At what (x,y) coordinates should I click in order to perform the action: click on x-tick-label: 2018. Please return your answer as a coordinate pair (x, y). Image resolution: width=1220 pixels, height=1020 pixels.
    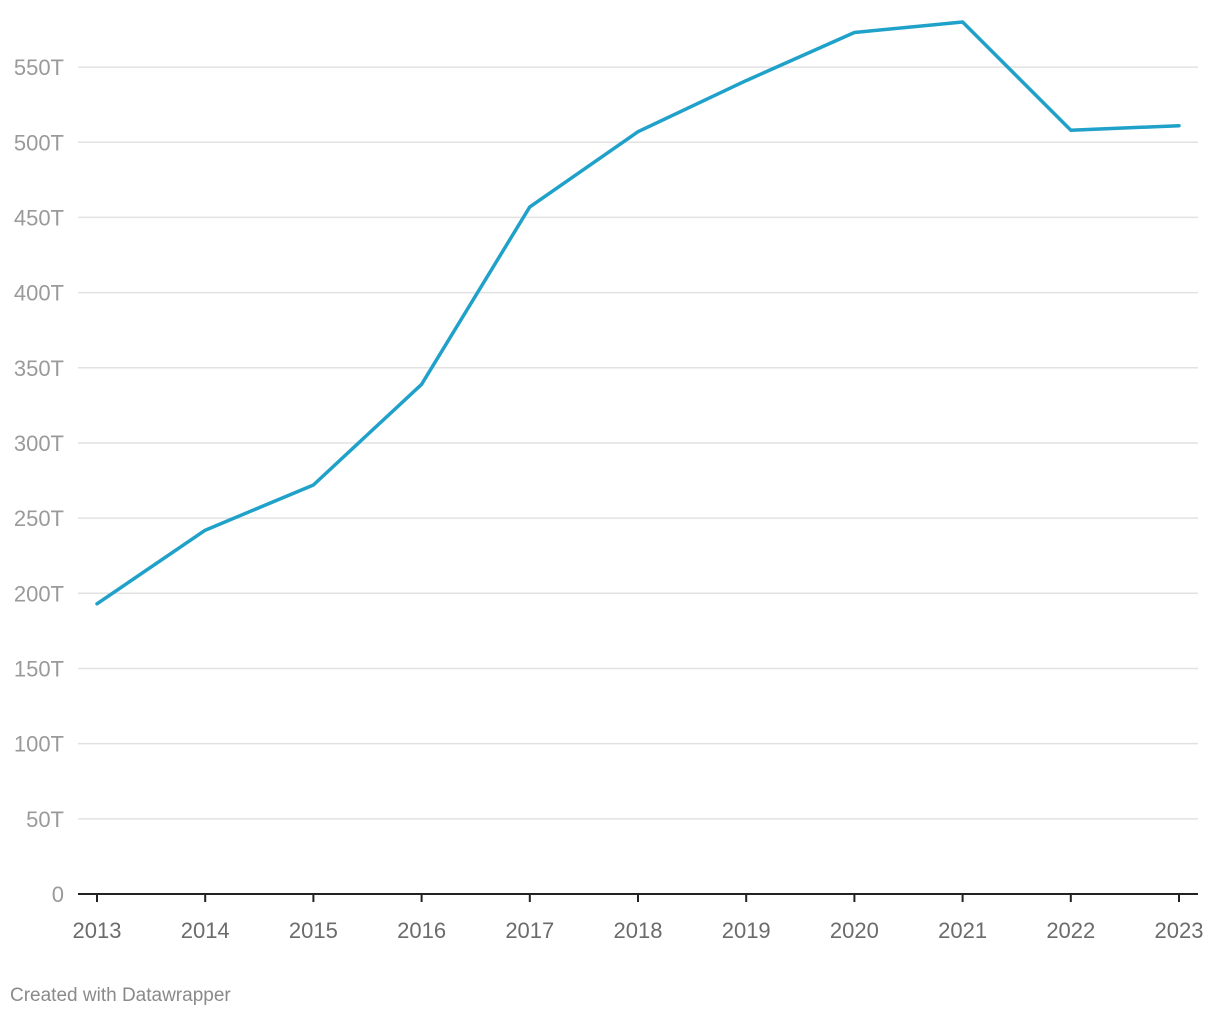
    Looking at the image, I should click on (638, 930).